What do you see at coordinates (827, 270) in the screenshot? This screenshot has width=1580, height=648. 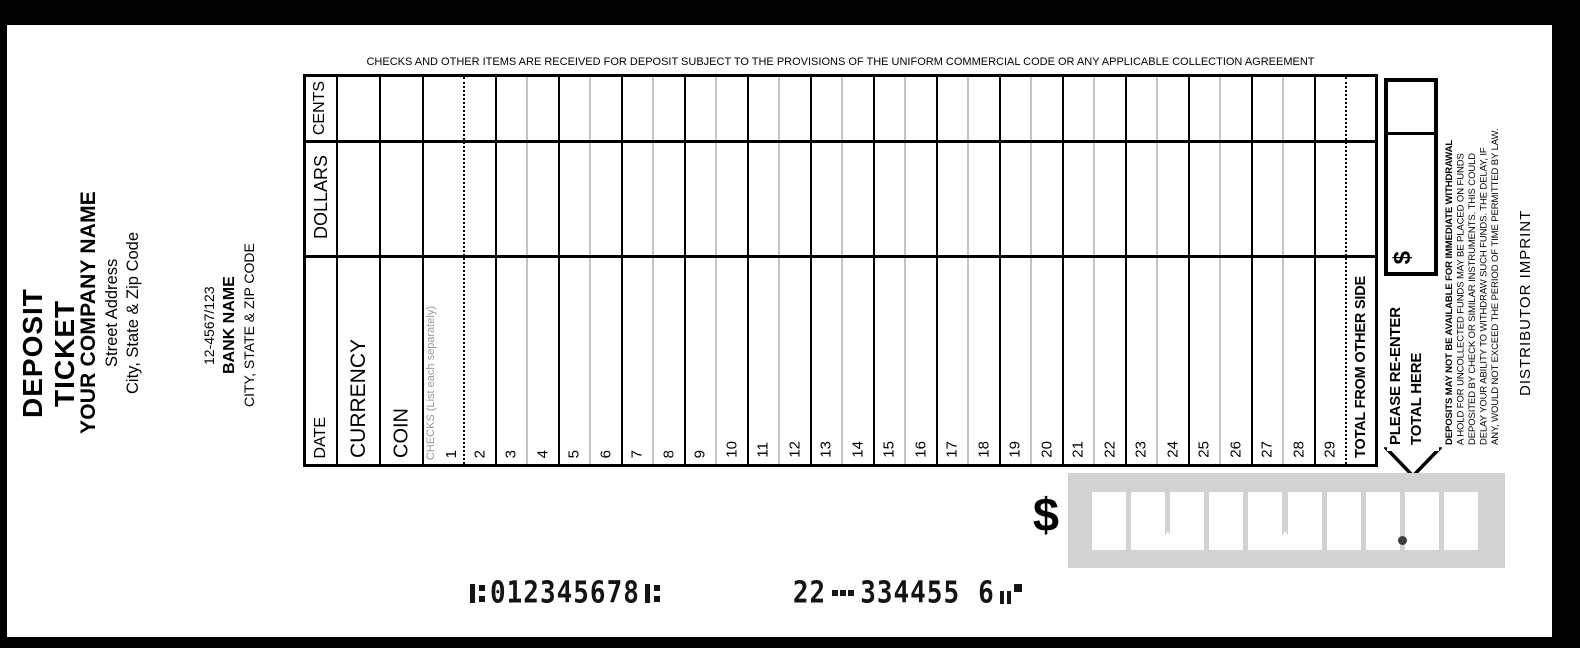 I see `check-column-13: 13` at bounding box center [827, 270].